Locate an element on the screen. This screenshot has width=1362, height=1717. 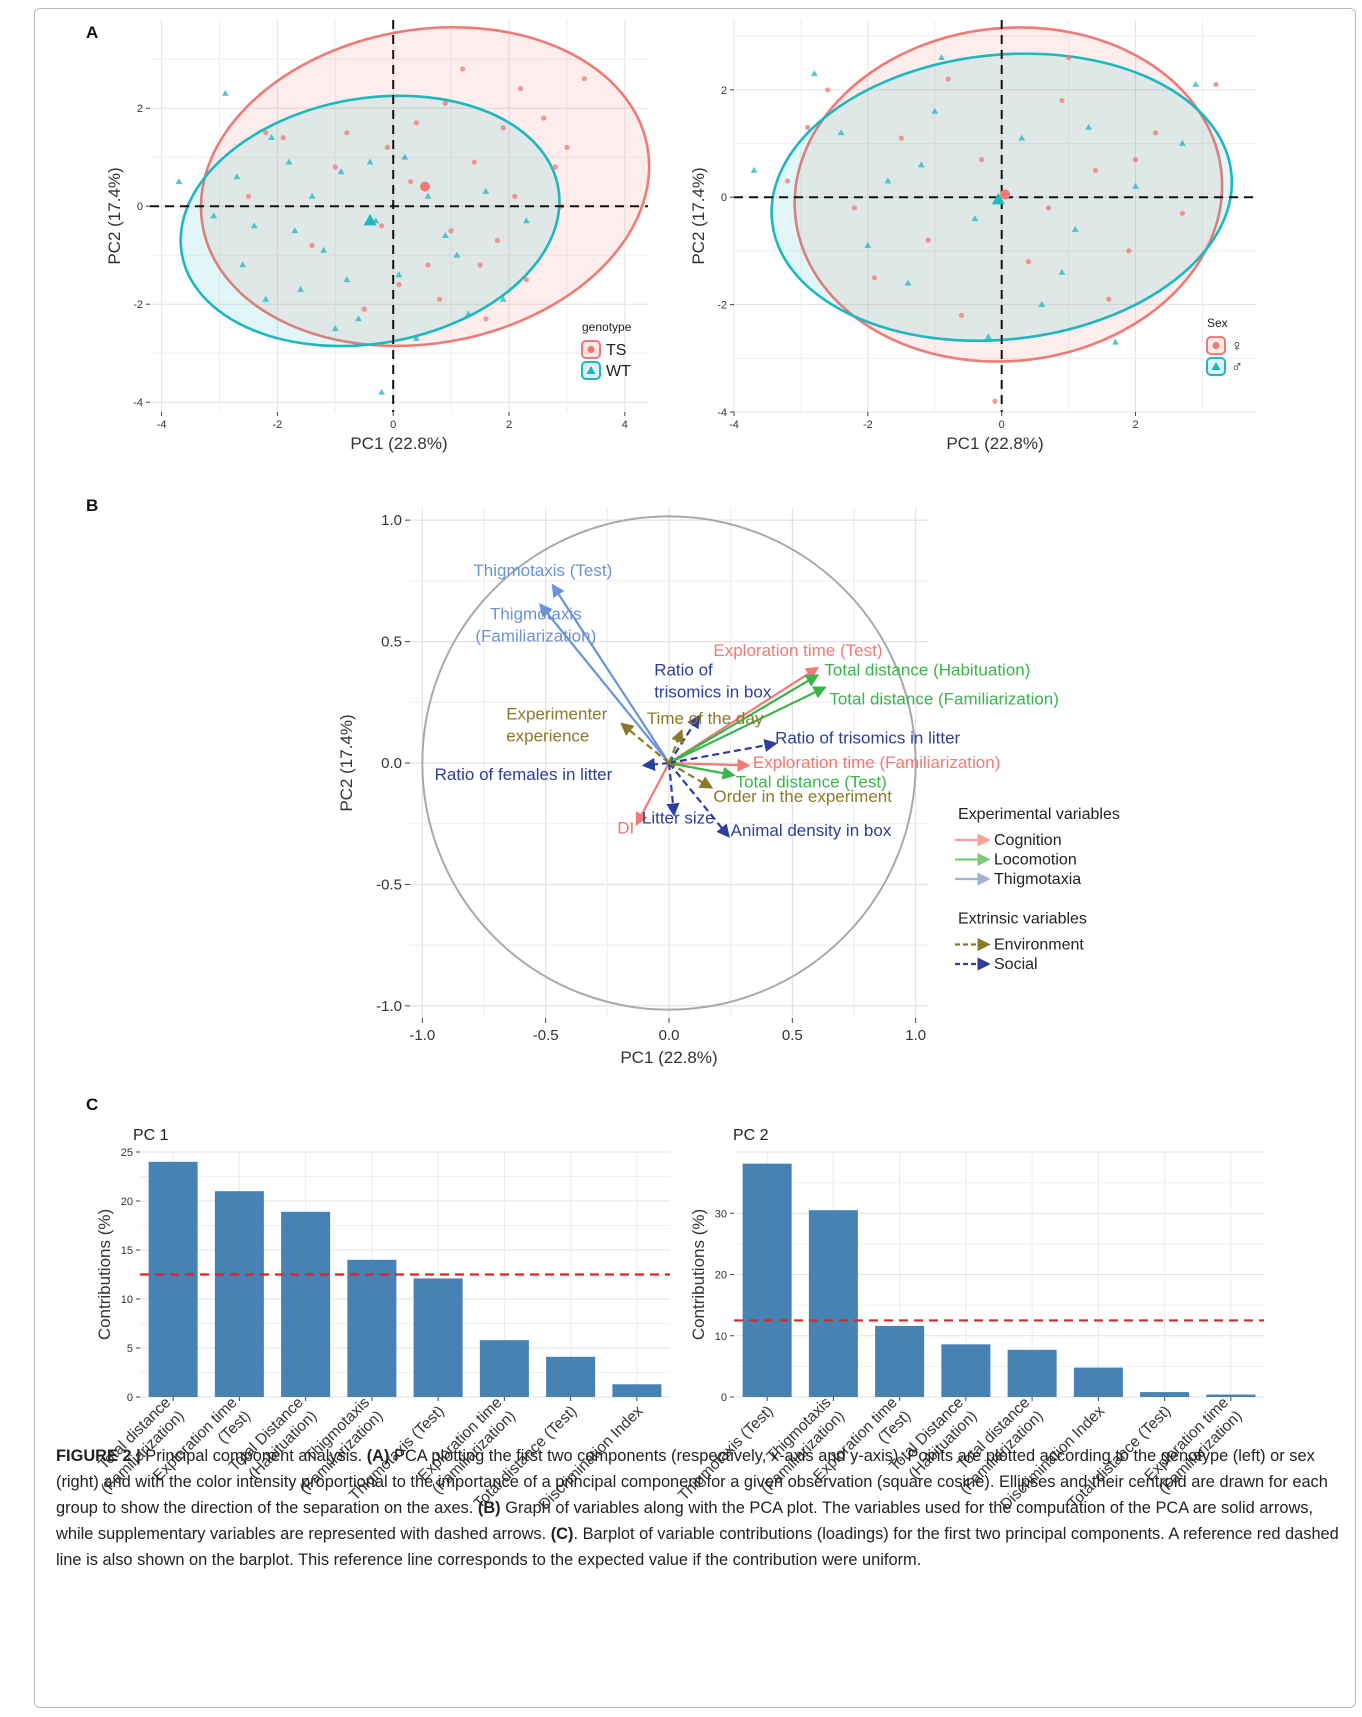
tick-label-x: -0.5 is located at coordinates (546, 1035).